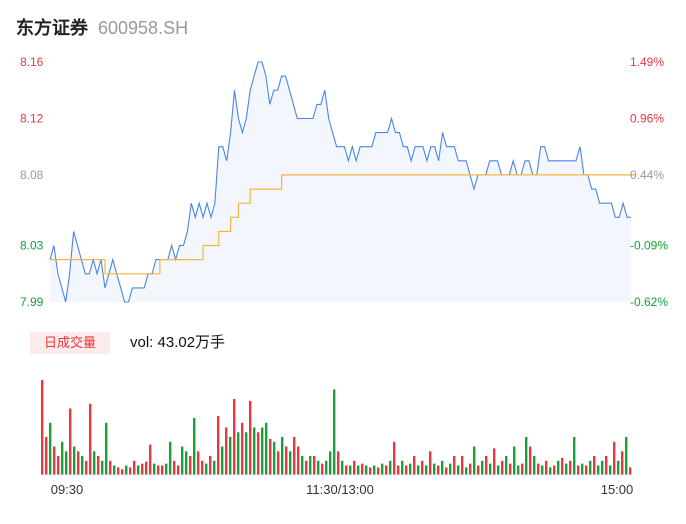 The image size is (686, 524). I want to click on price-tick-label: 8.12, so click(32, 119).